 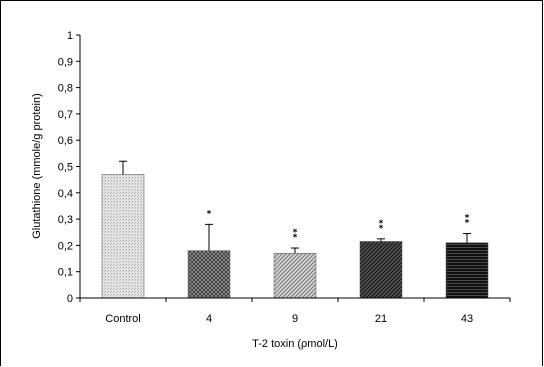 I want to click on y-tick-label: 0,6, so click(x=65, y=141).